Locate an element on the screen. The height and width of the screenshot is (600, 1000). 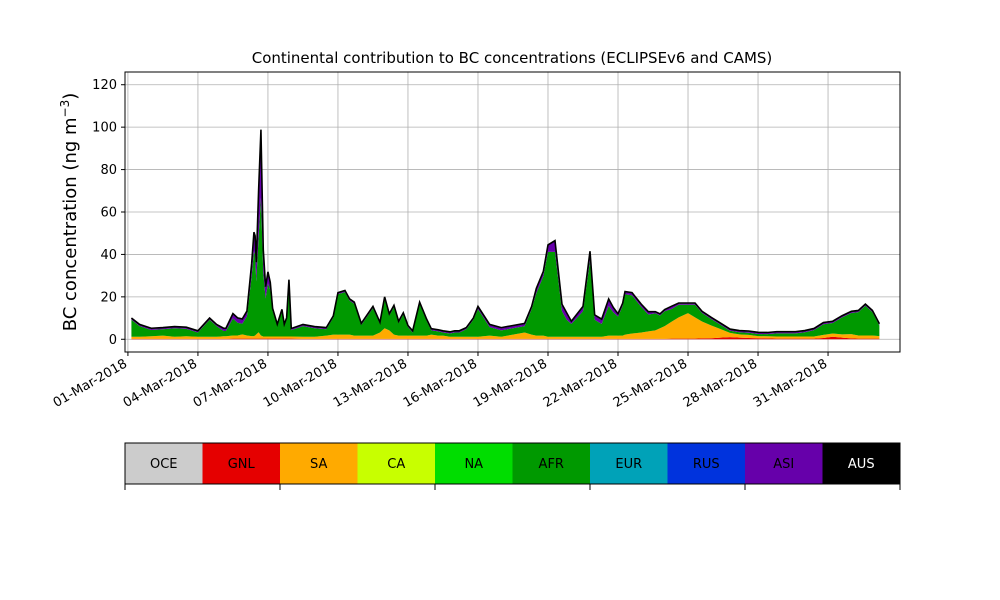
y-tick-label: 120 is located at coordinates (104, 85).